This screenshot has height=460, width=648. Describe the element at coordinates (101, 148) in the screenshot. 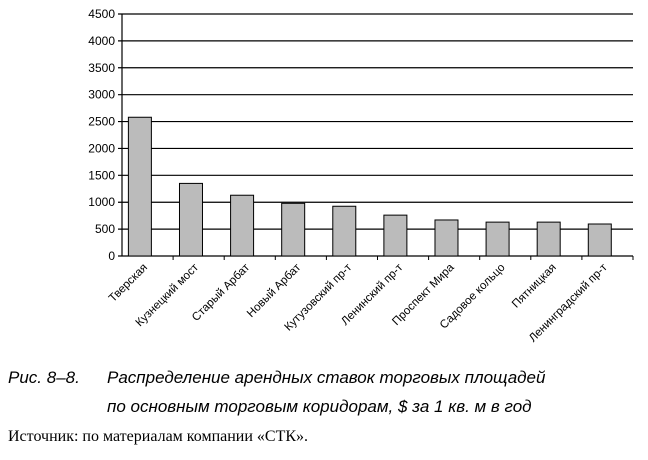

I see `y-tick-label: 2000` at that location.